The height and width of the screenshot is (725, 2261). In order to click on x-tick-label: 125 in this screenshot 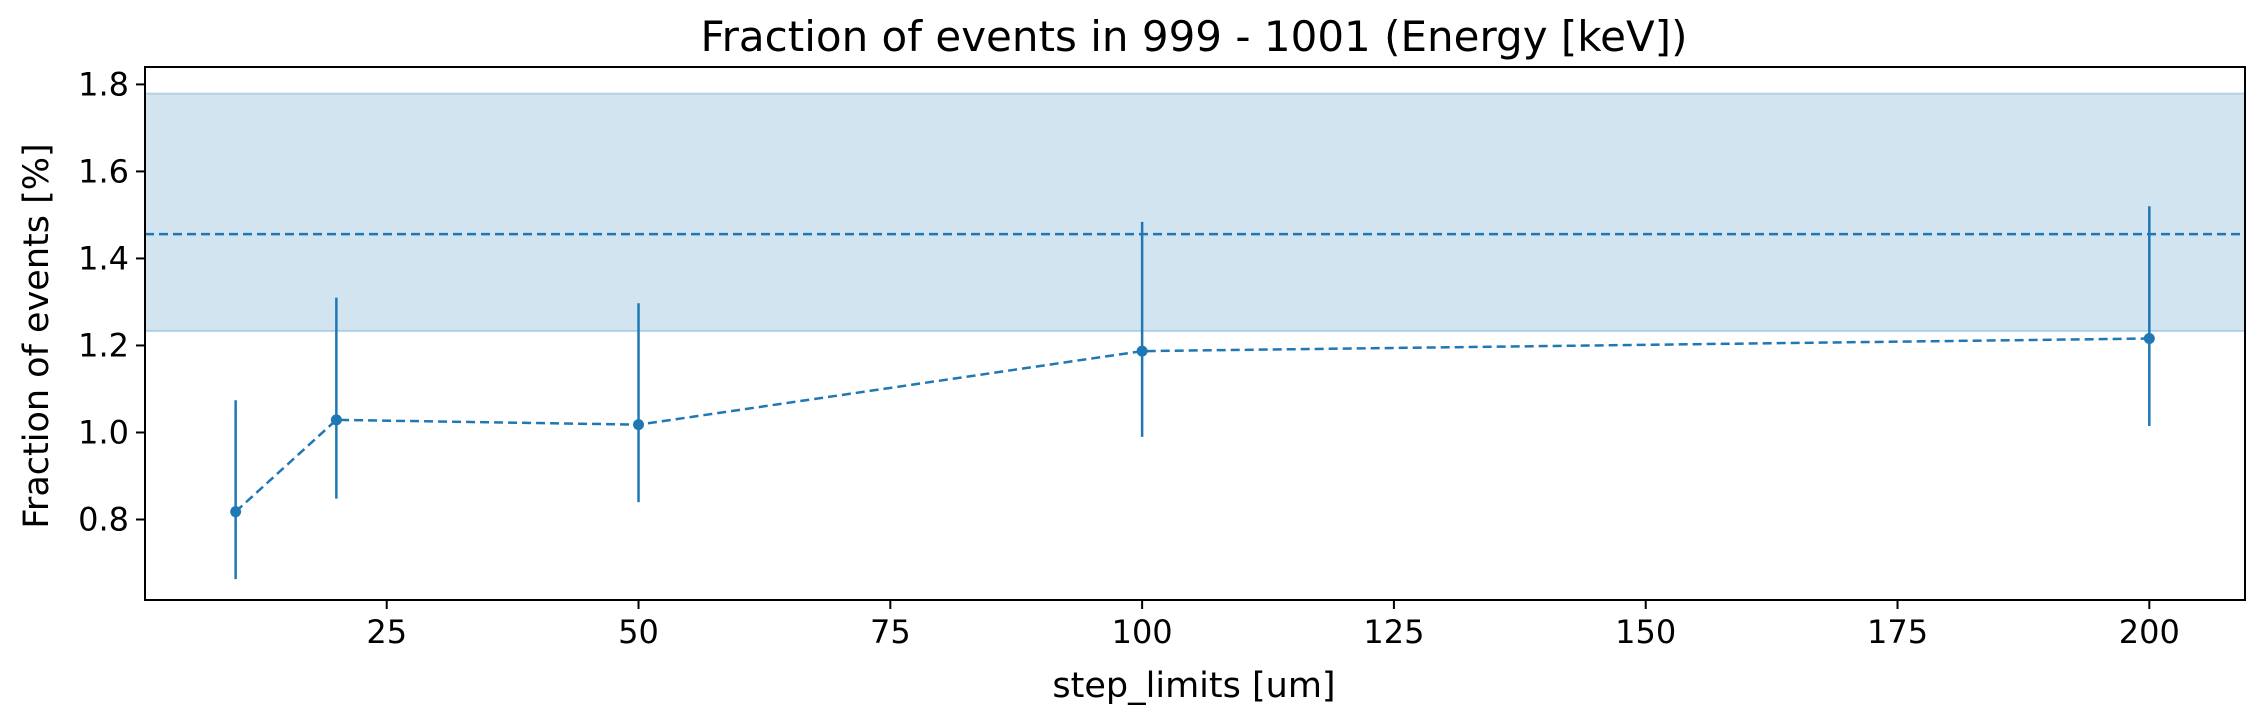, I will do `click(1393, 632)`.